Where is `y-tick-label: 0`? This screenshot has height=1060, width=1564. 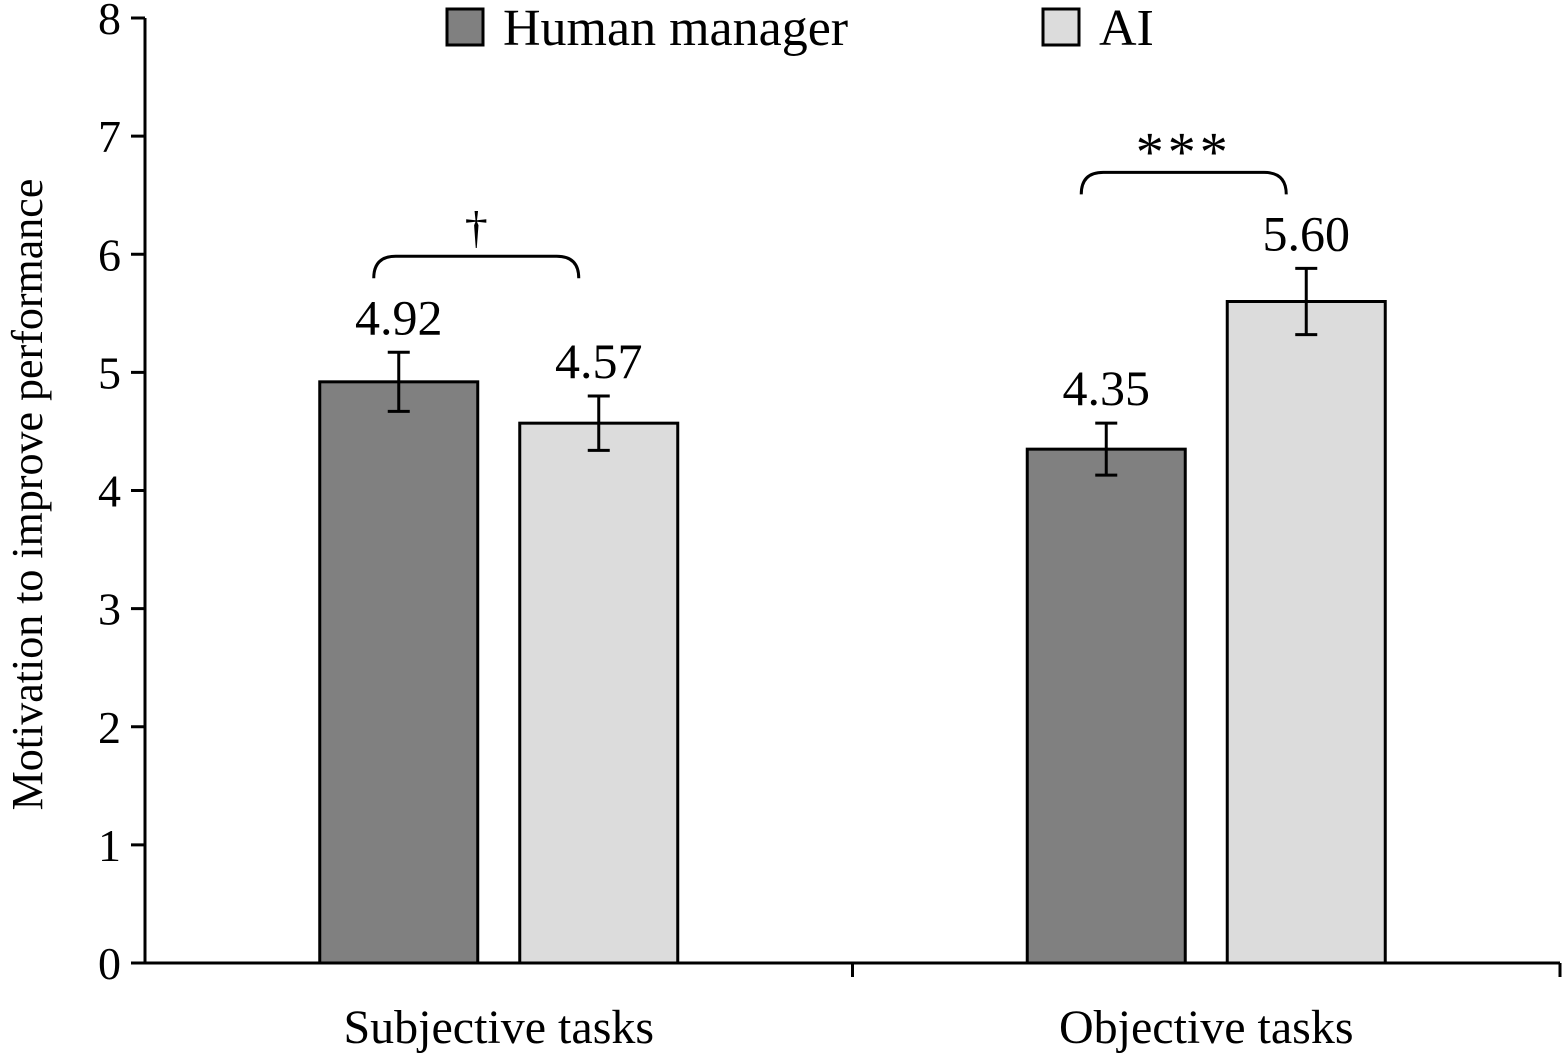 y-tick-label: 0 is located at coordinates (109, 963).